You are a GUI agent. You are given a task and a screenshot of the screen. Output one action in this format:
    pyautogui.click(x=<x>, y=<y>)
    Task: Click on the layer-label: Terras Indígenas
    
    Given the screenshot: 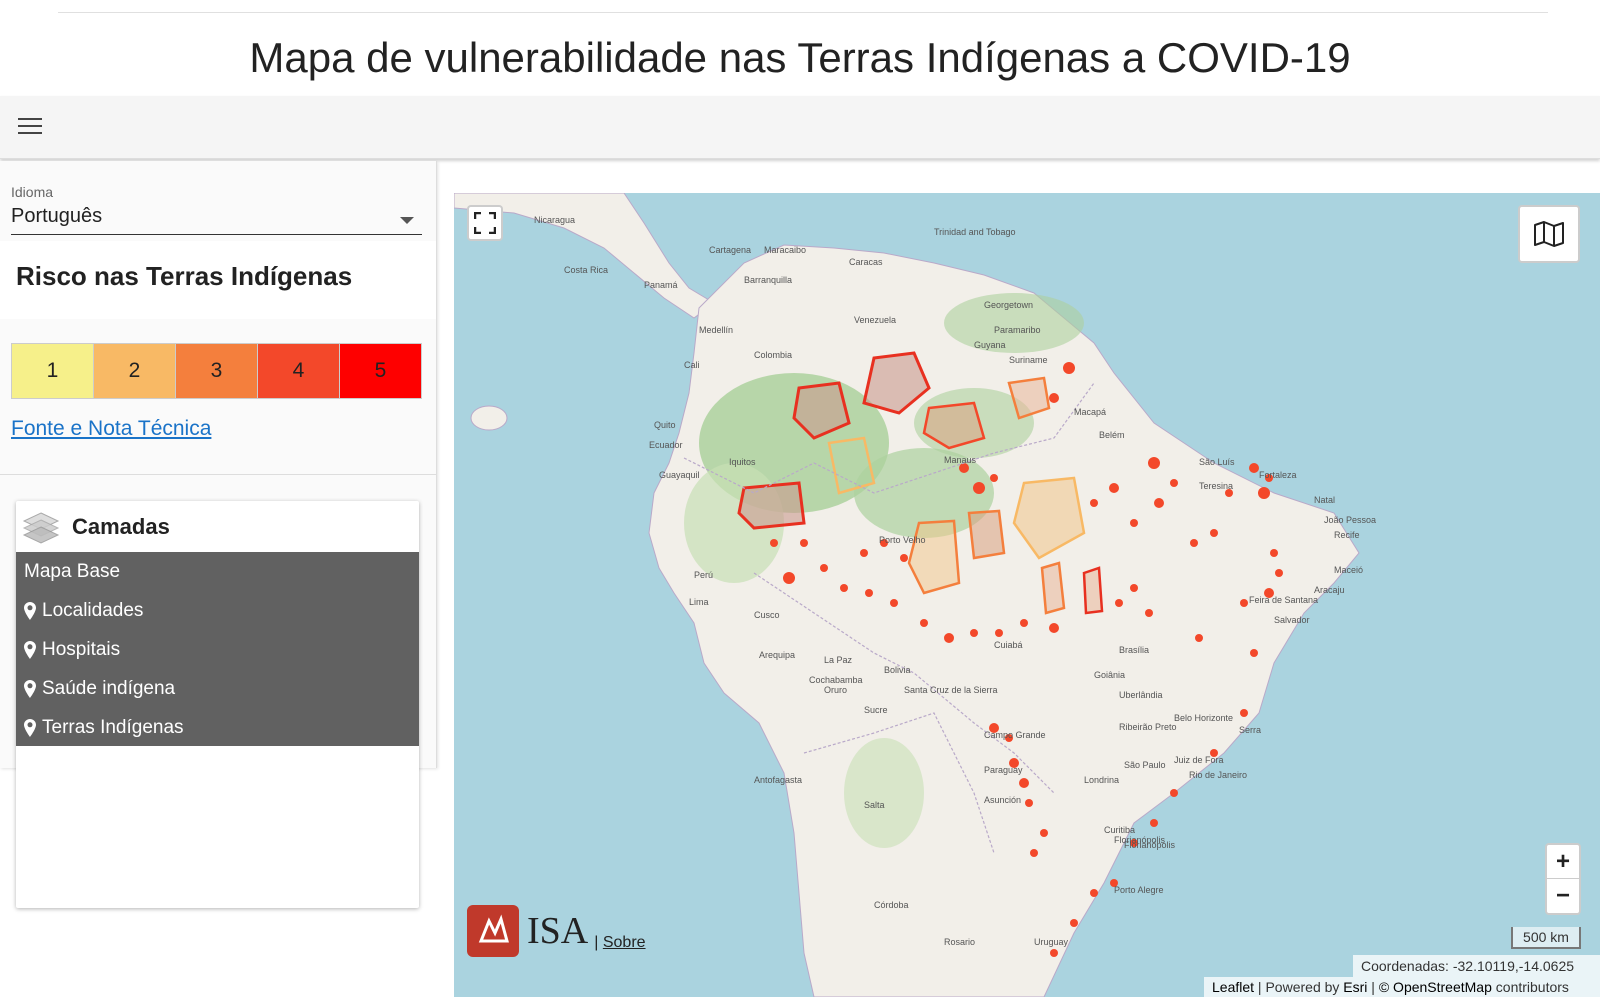 What is the action you would take?
    pyautogui.click(x=113, y=727)
    